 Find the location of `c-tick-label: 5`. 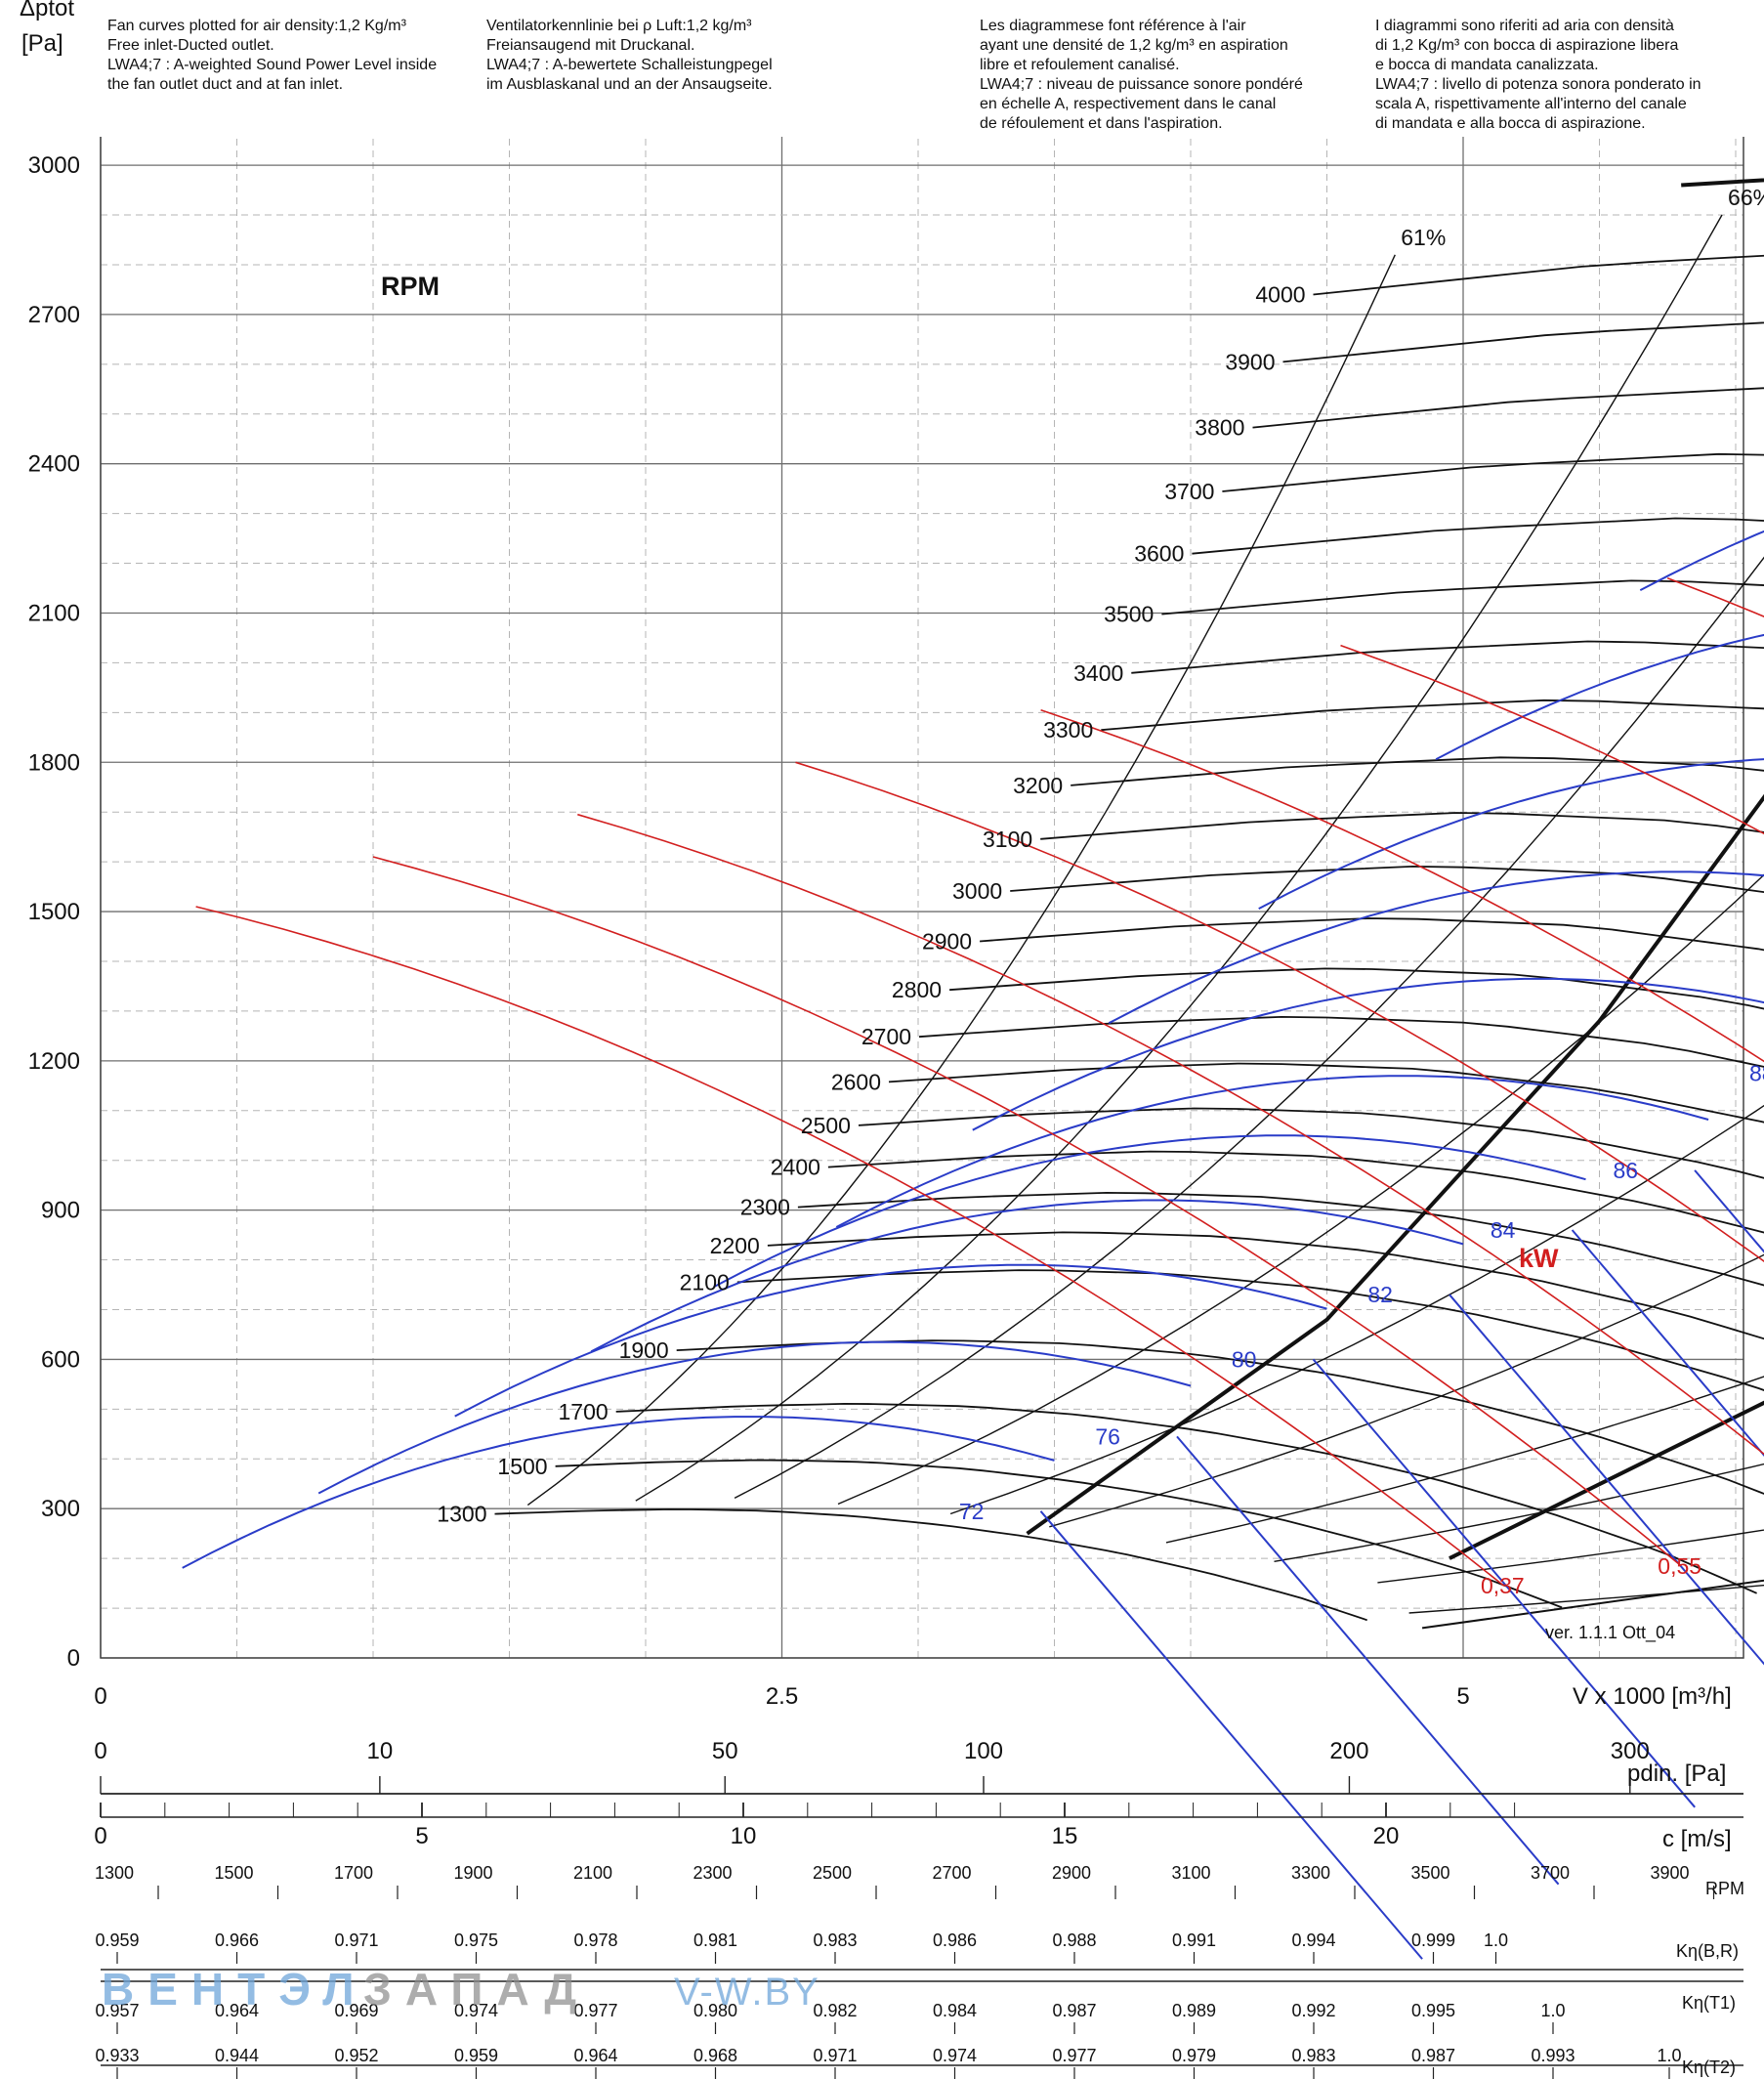

c-tick-label: 5 is located at coordinates (421, 1836).